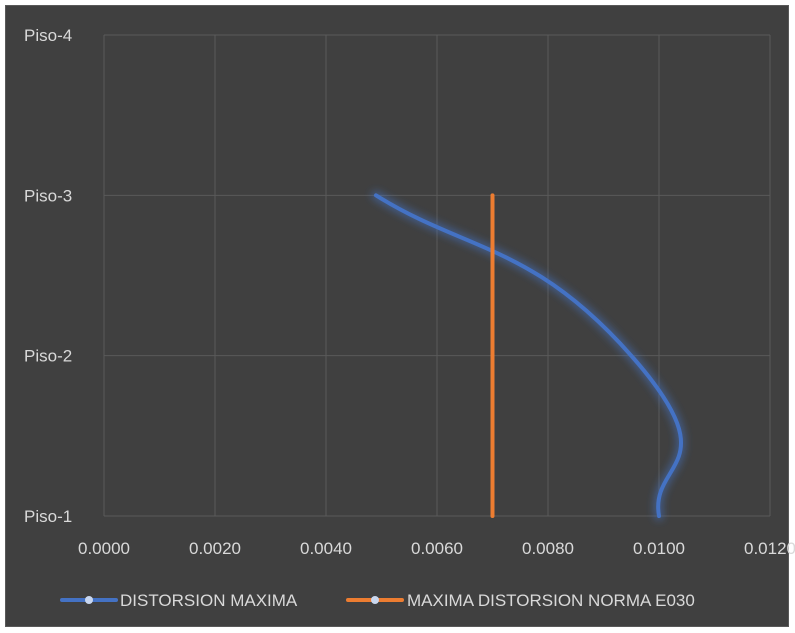 The width and height of the screenshot is (795, 633). Describe the element at coordinates (209, 600) in the screenshot. I see `legend-label: DISTORSION MAXIMA` at that location.